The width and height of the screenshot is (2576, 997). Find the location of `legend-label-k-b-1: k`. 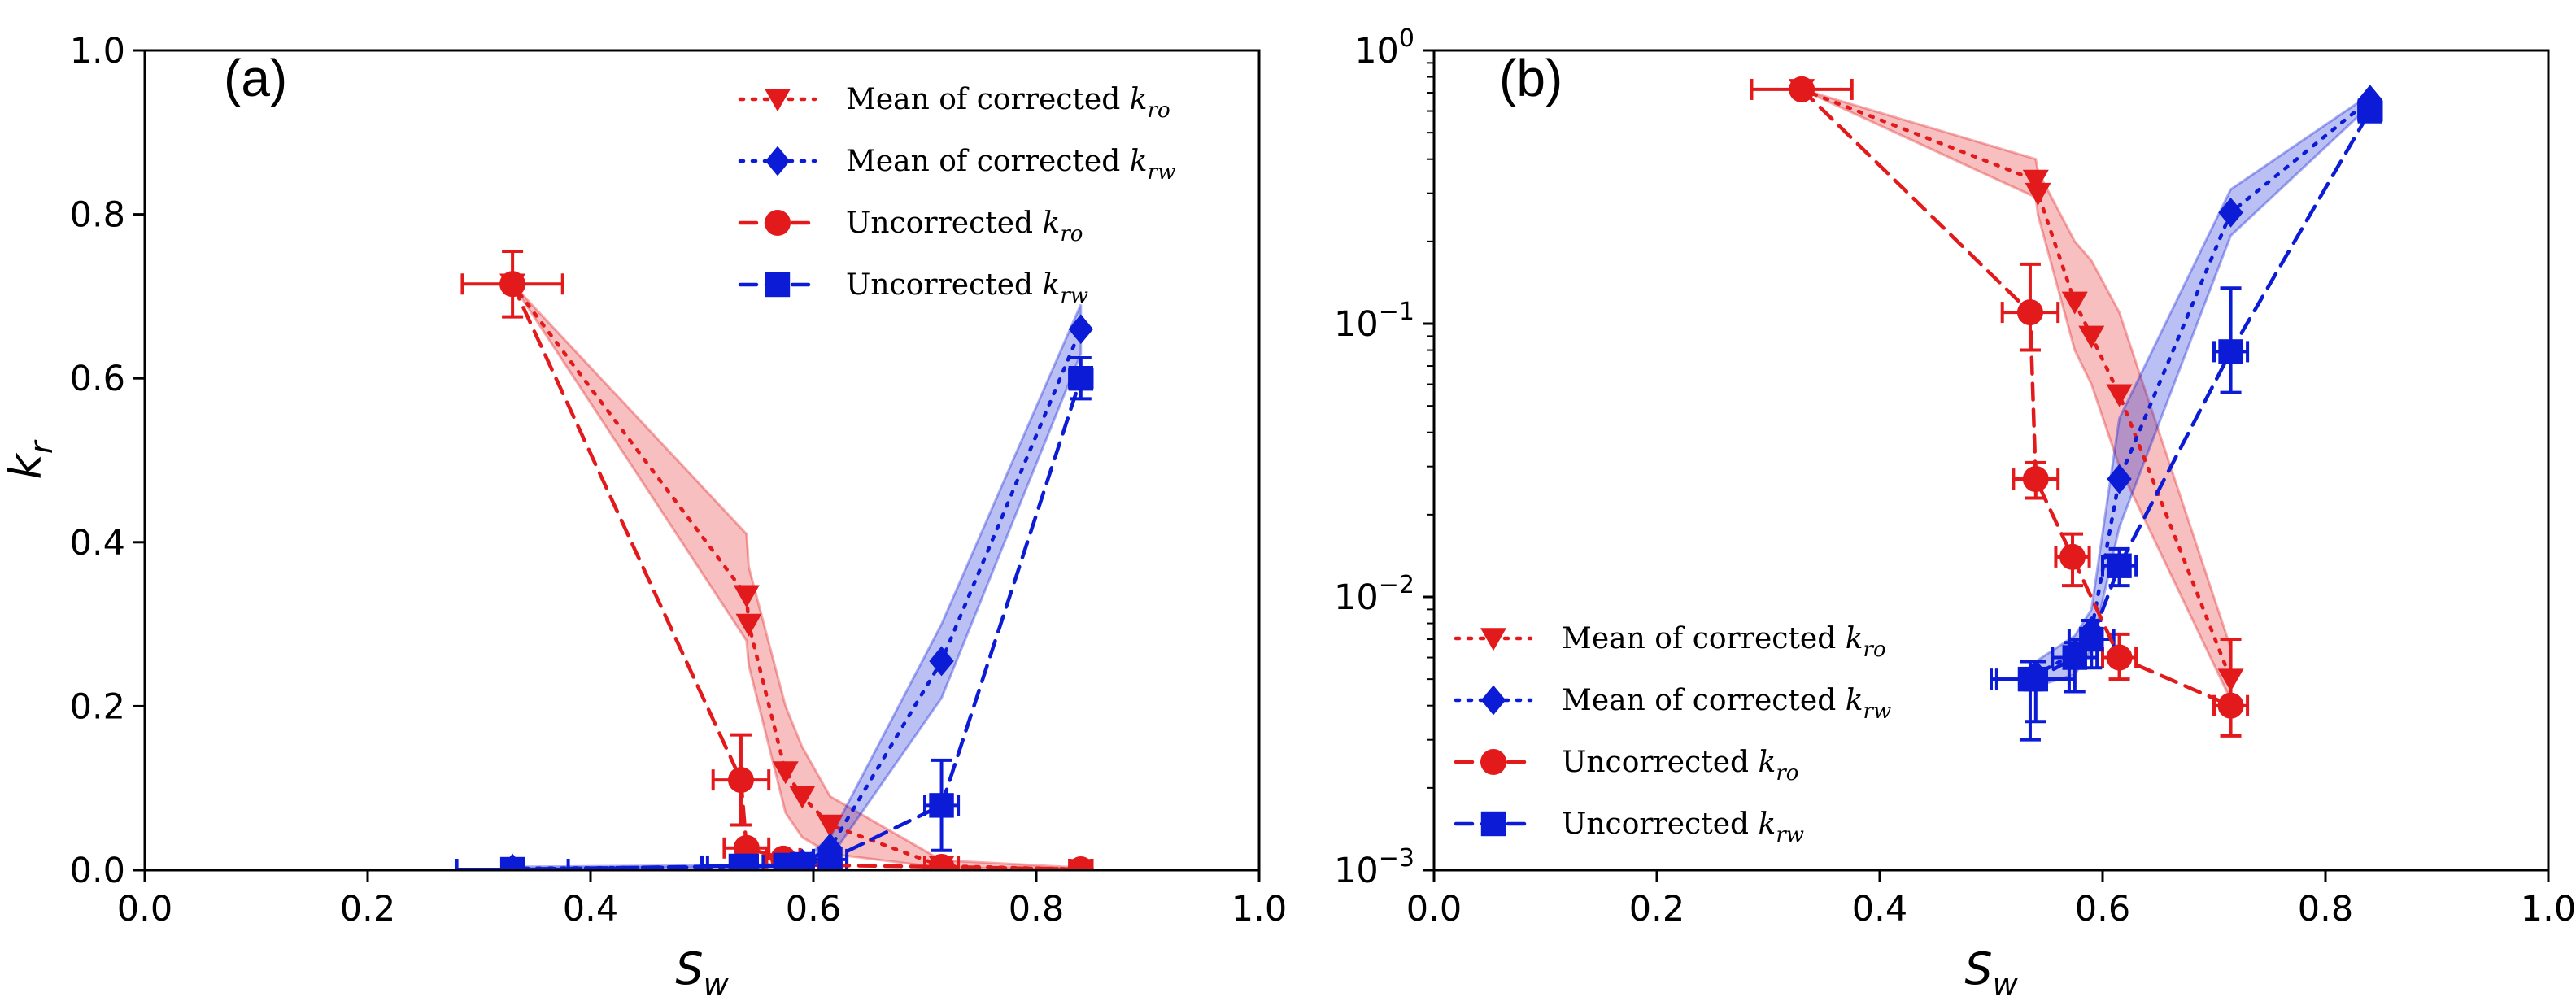

legend-label-k-b-1: k is located at coordinates (1854, 700).